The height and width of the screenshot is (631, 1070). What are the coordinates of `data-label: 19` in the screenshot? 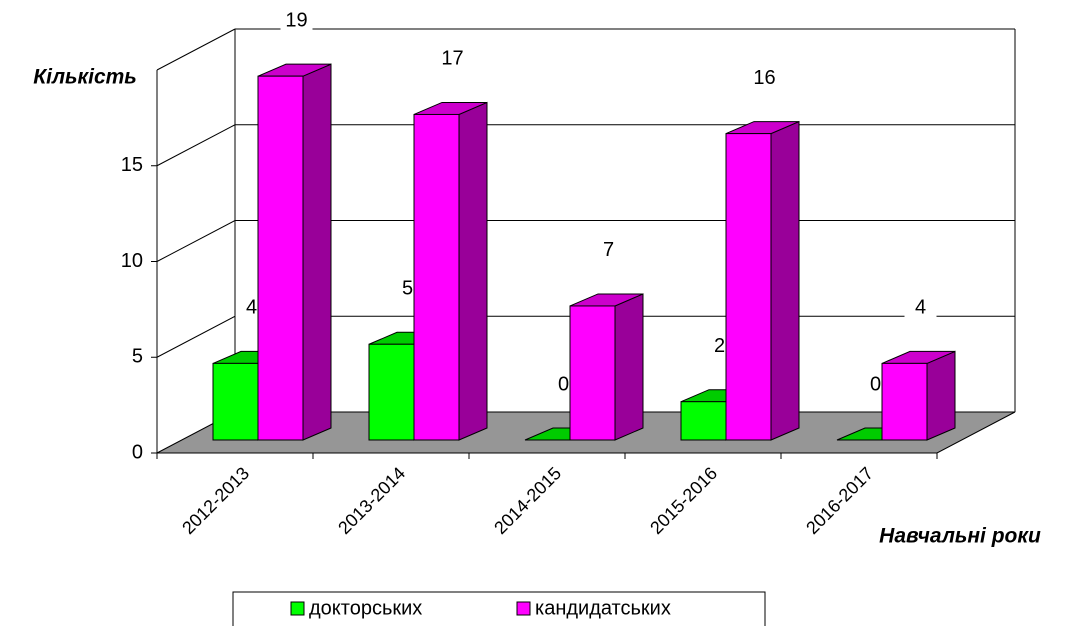 It's located at (296, 20).